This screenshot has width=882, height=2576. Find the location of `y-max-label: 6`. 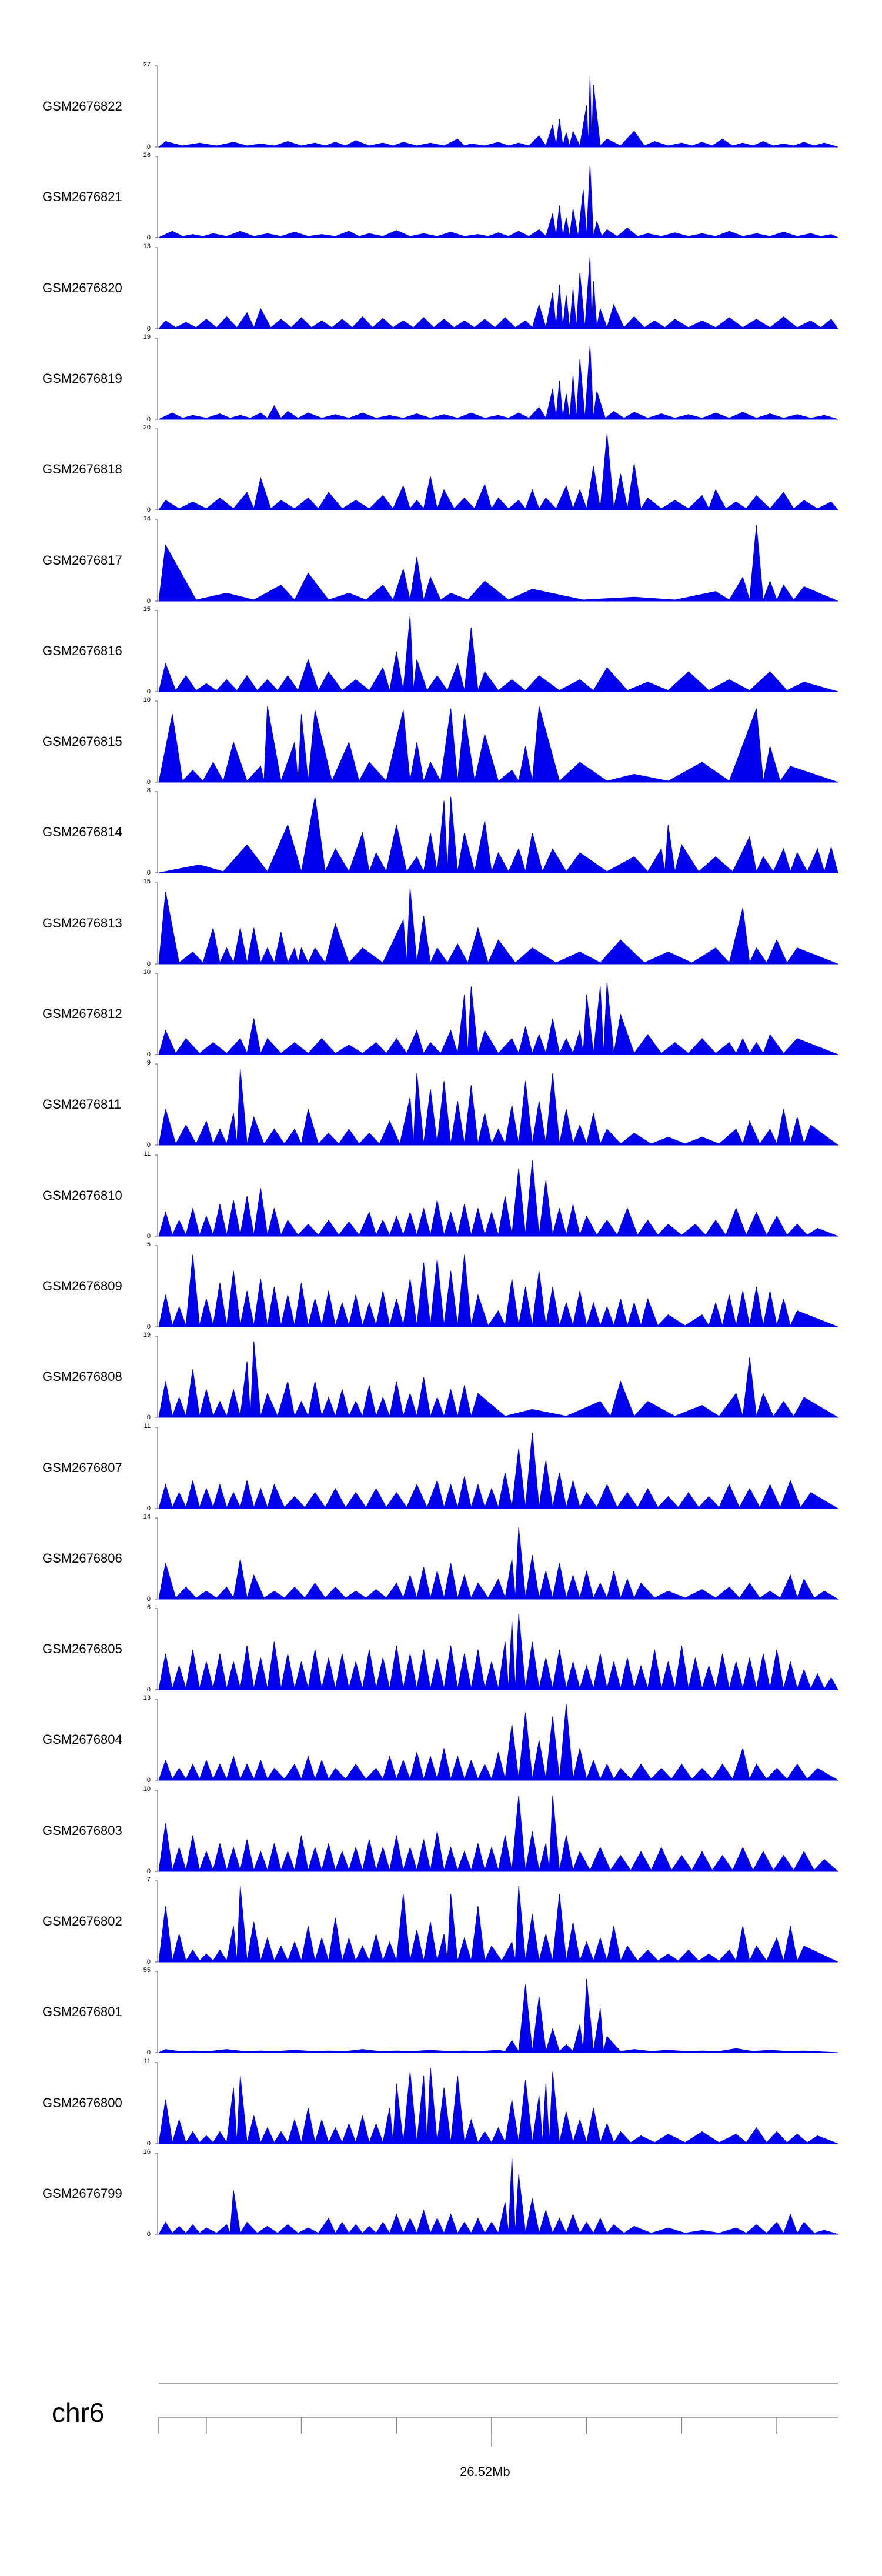

y-max-label: 6 is located at coordinates (148, 1607).